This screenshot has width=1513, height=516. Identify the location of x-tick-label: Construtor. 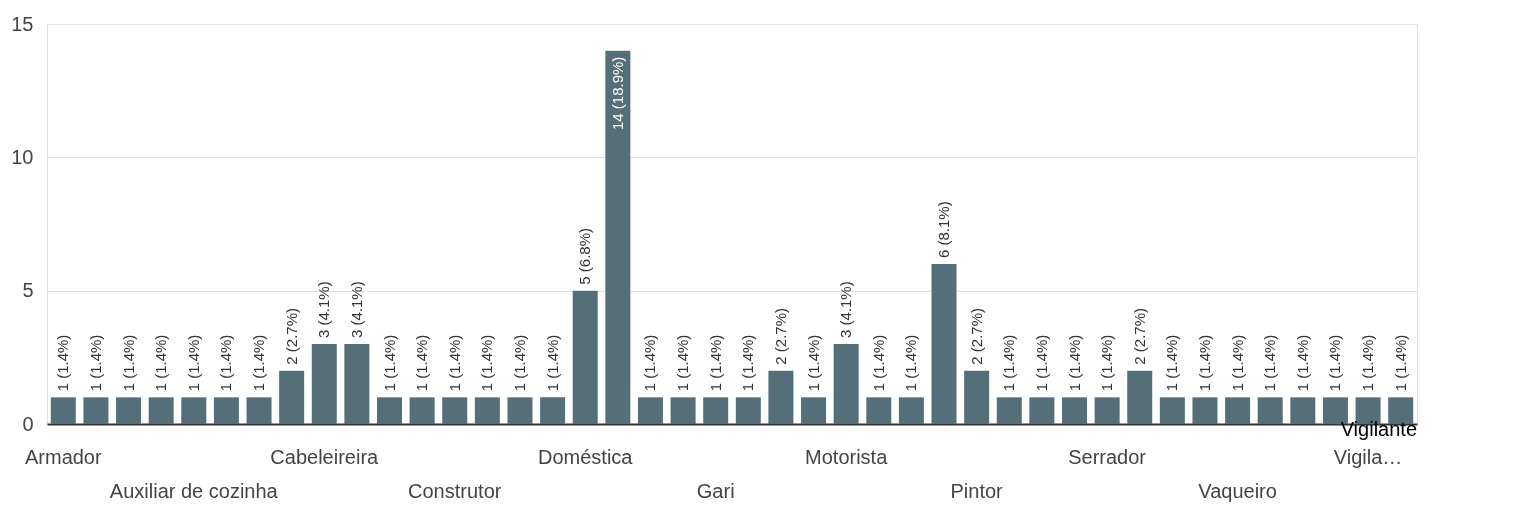
(455, 491).